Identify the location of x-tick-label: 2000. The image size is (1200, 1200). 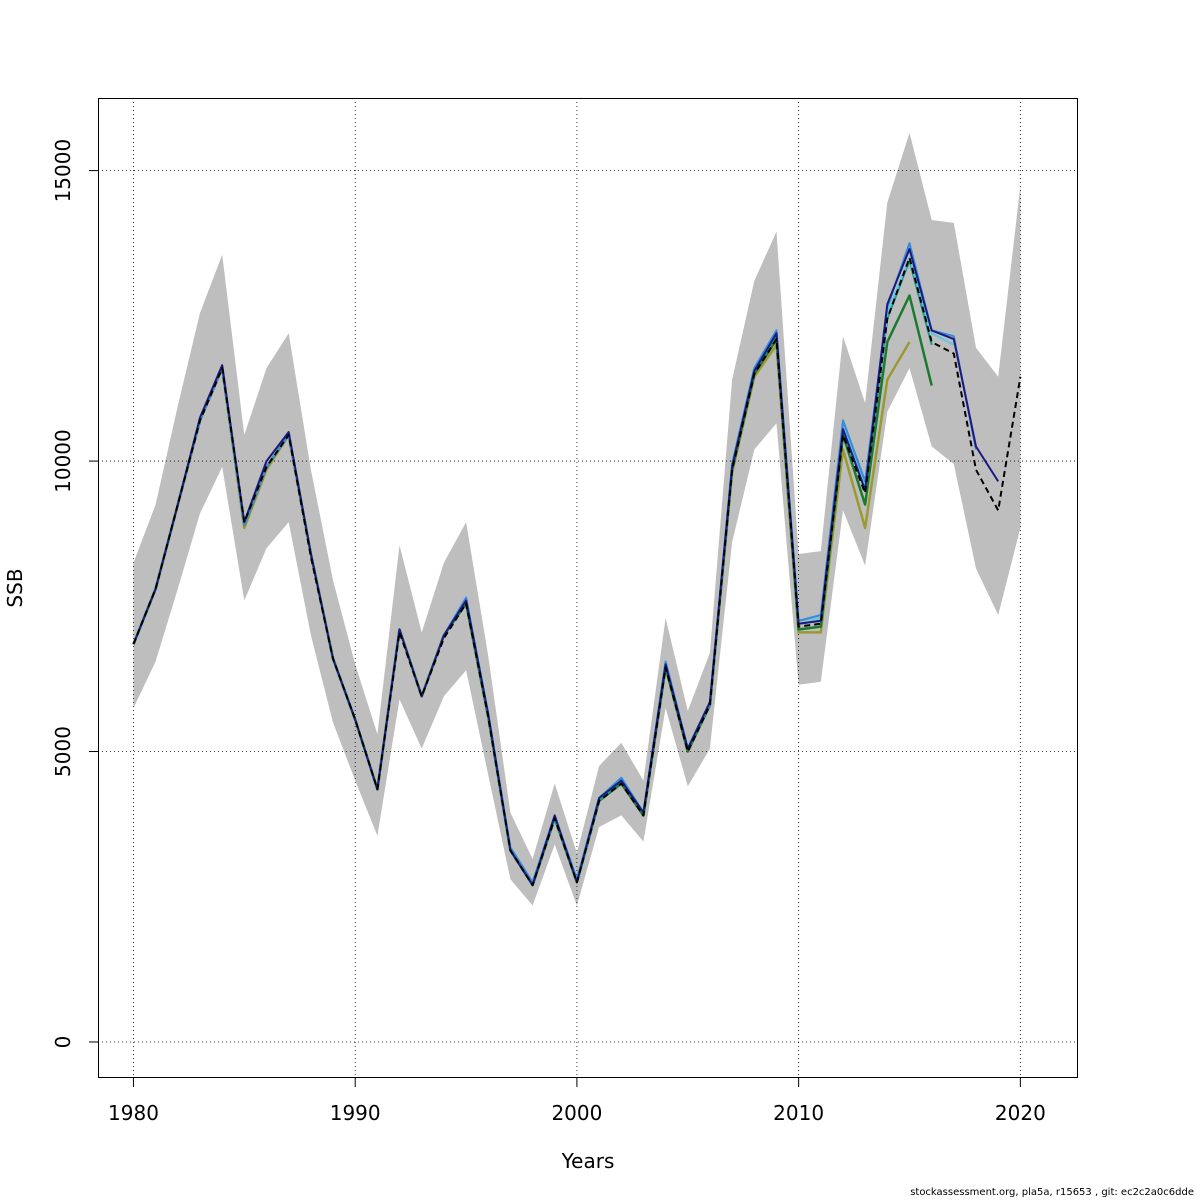
(576, 1113).